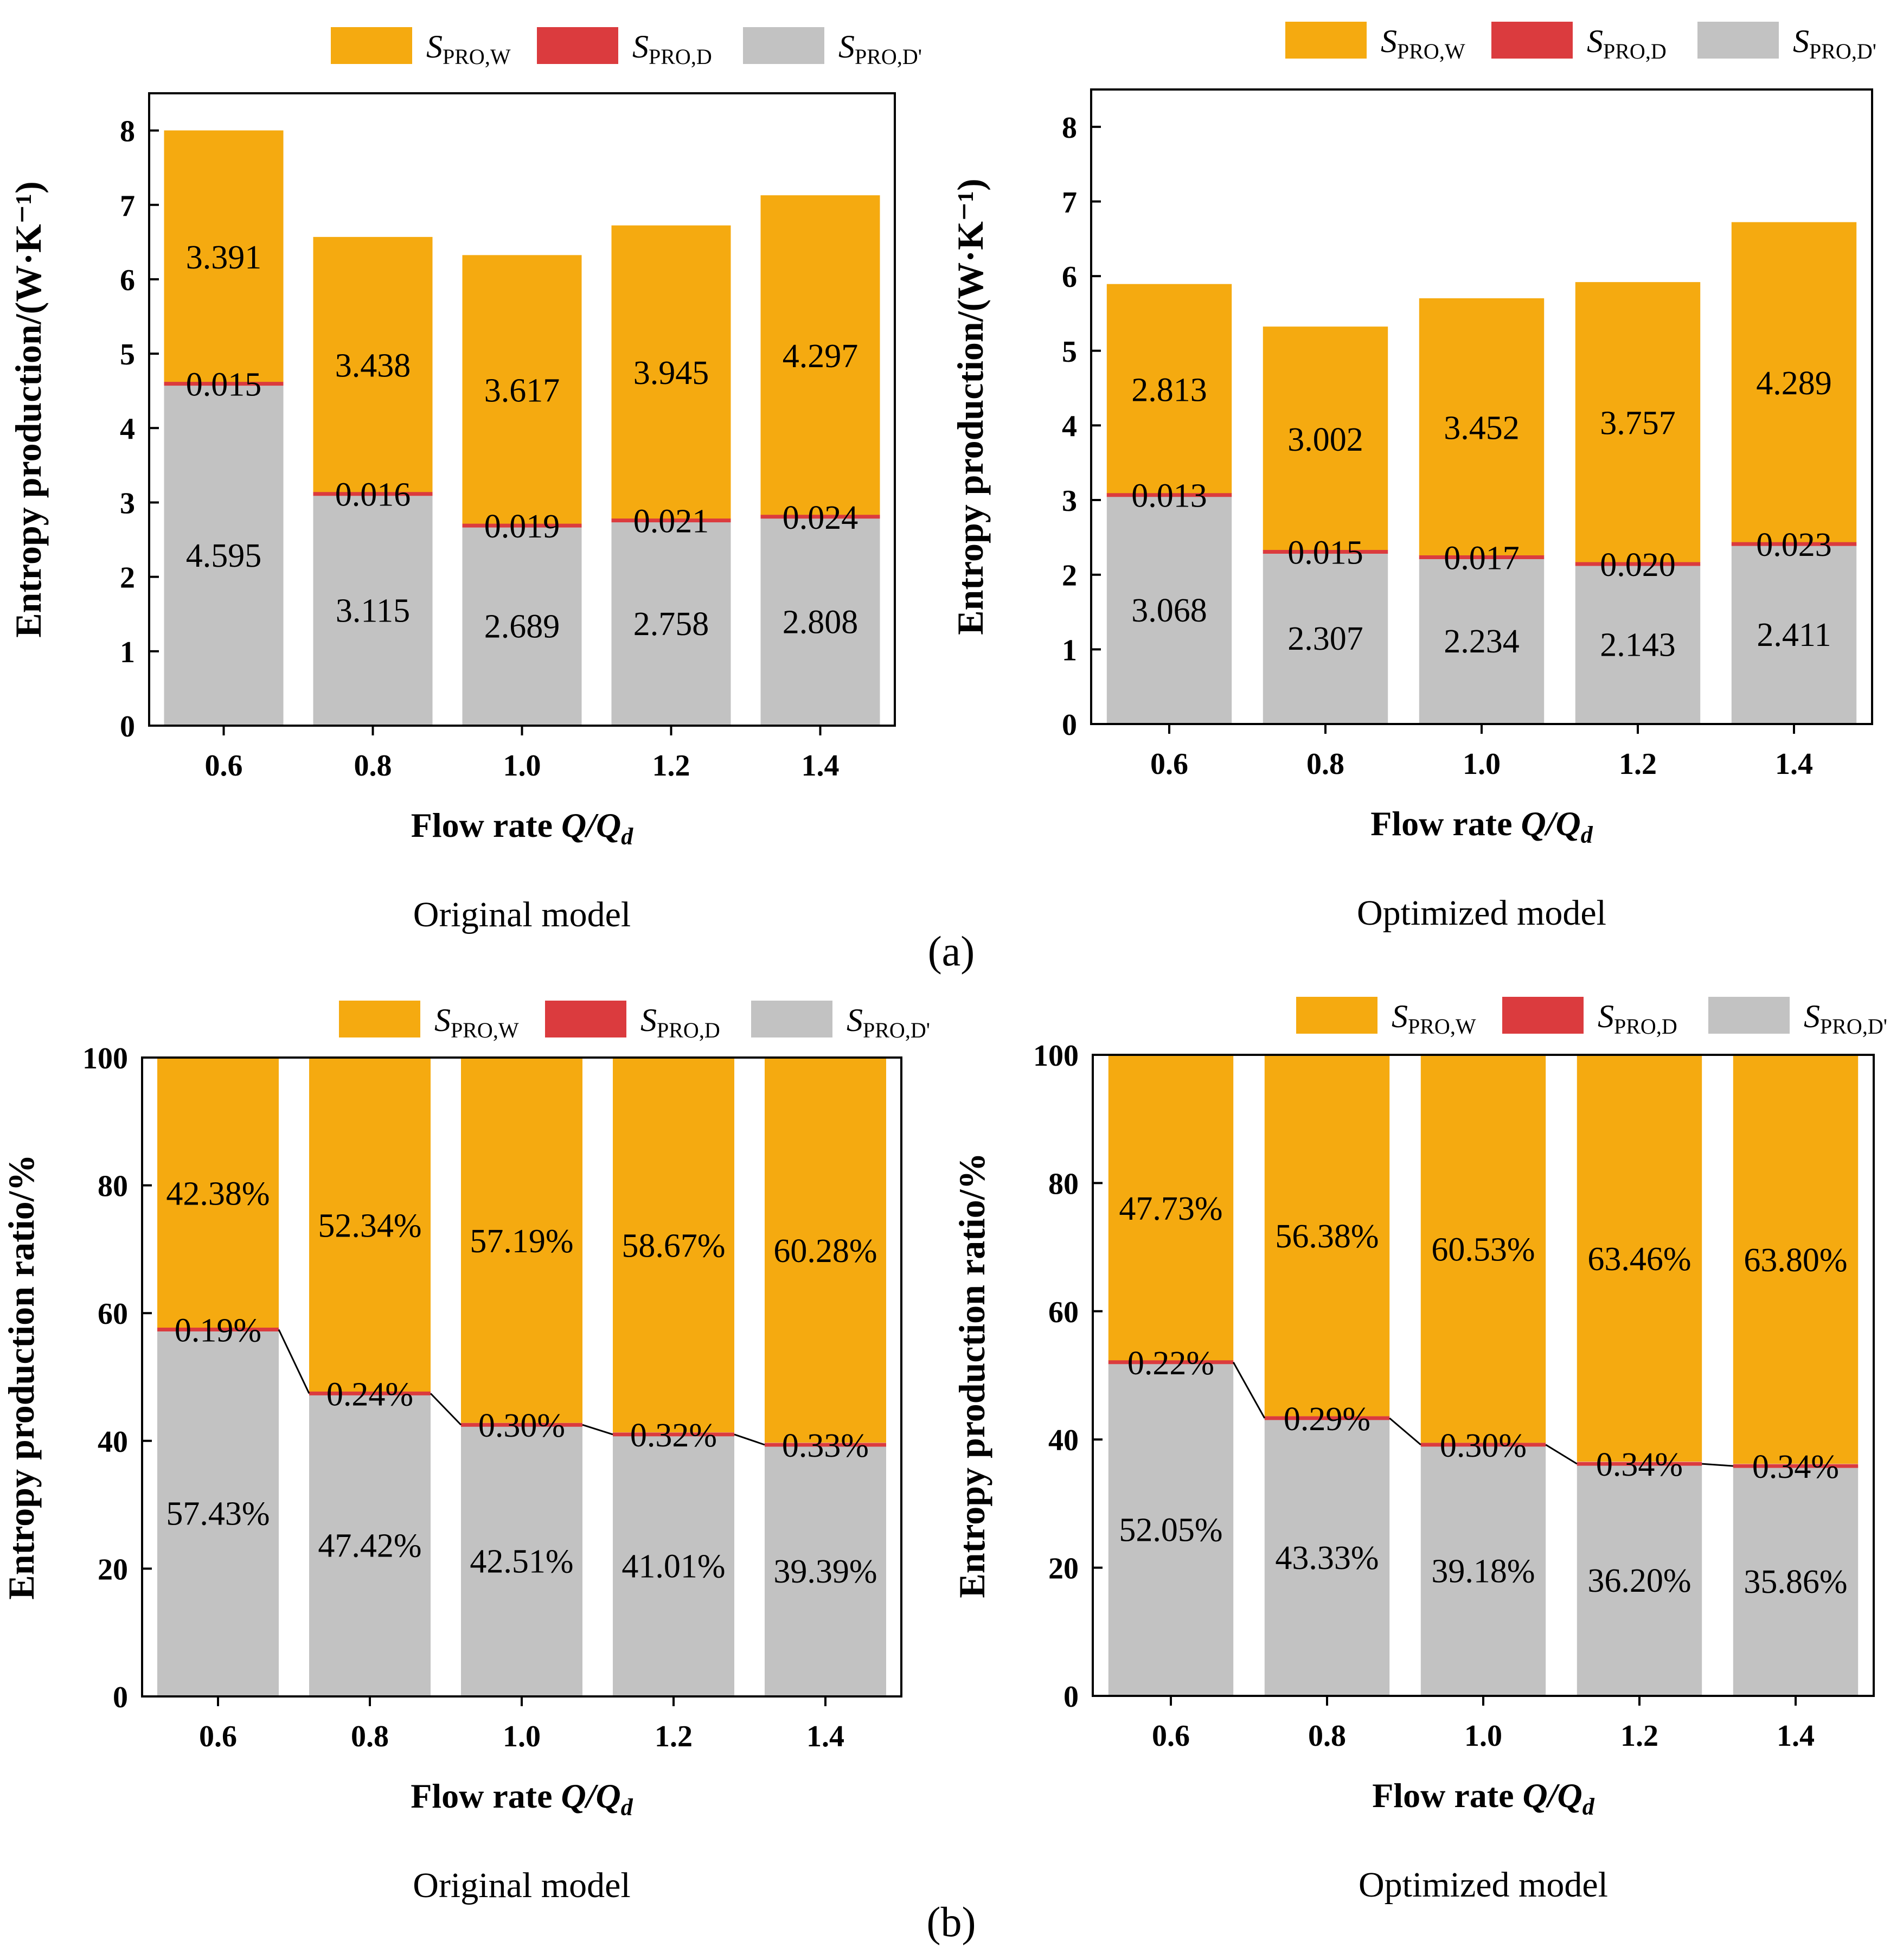 This screenshot has width=1903, height=1960. Describe the element at coordinates (1327, 1420) in the screenshot. I see `value-label-direct: 0.29%` at that location.